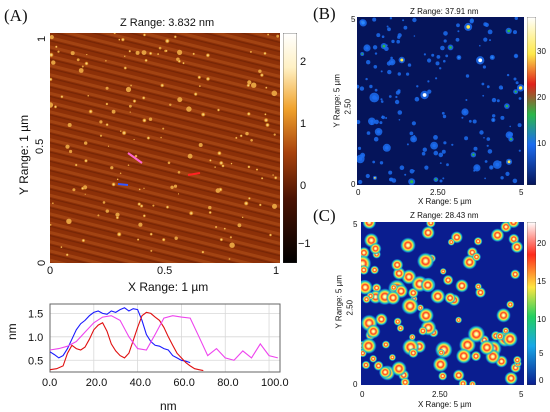 The width and height of the screenshot is (550, 412). What do you see at coordinates (445, 404) in the screenshot?
I see `panel-c-xlabel: X Range: 5 µm` at bounding box center [445, 404].